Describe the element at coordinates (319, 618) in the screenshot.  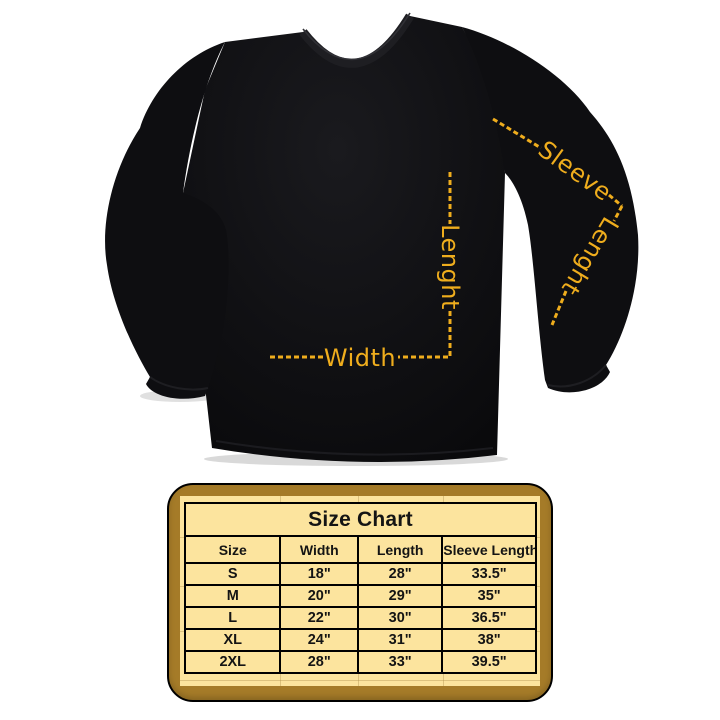
I see `width-cell: 22"` at that location.